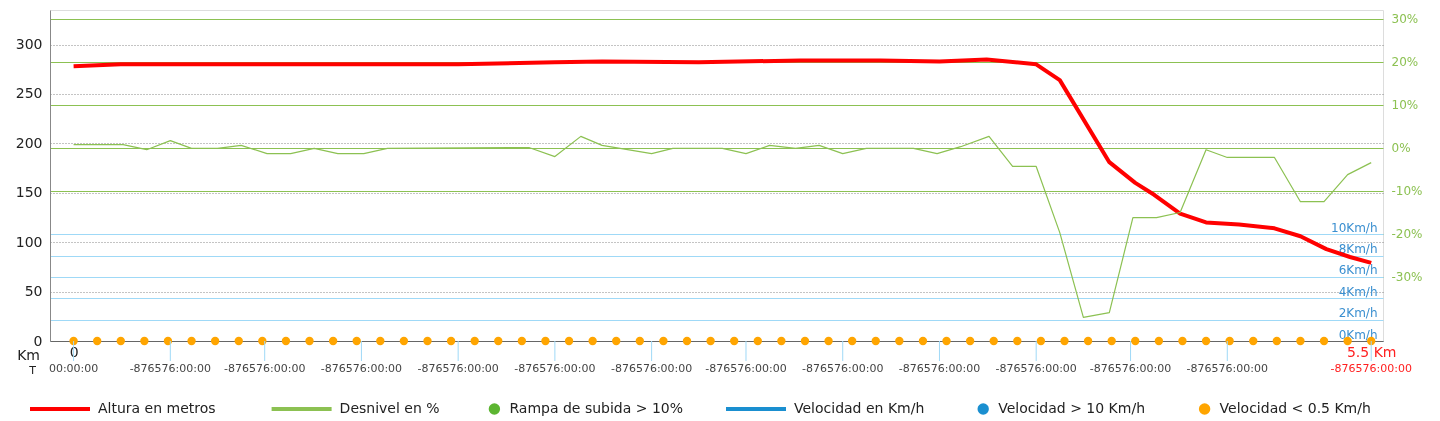 This screenshot has width=1440, height=421. Describe the element at coordinates (1358, 270) in the screenshot. I see `y3-tick-label: 6Km/h` at that location.